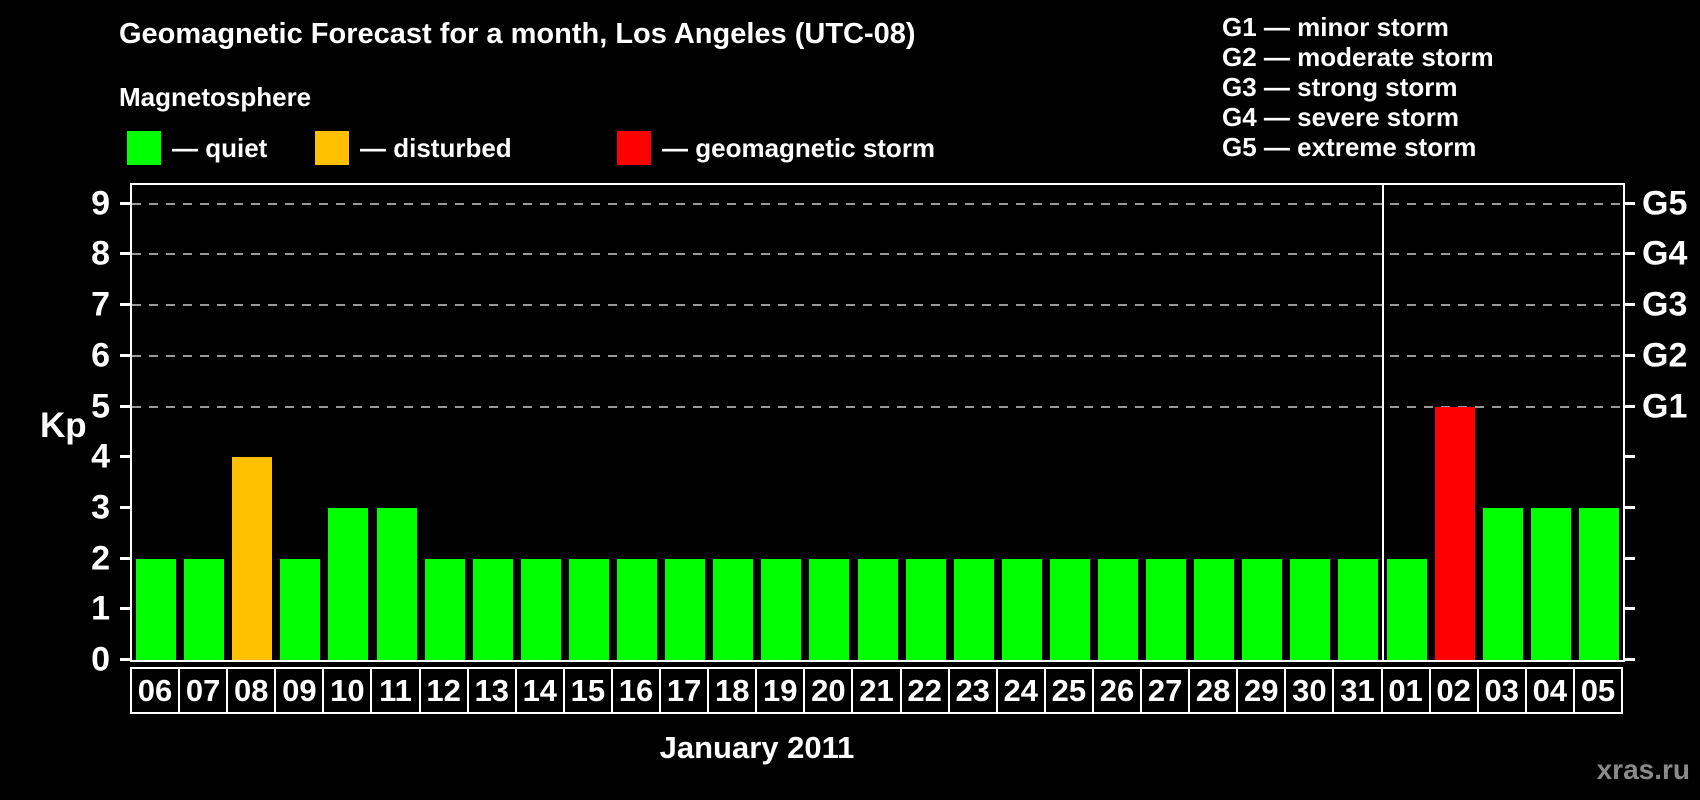 Image resolution: width=1700 pixels, height=800 pixels. I want to click on g4-legend-line: G4 — severe storm, so click(1341, 117).